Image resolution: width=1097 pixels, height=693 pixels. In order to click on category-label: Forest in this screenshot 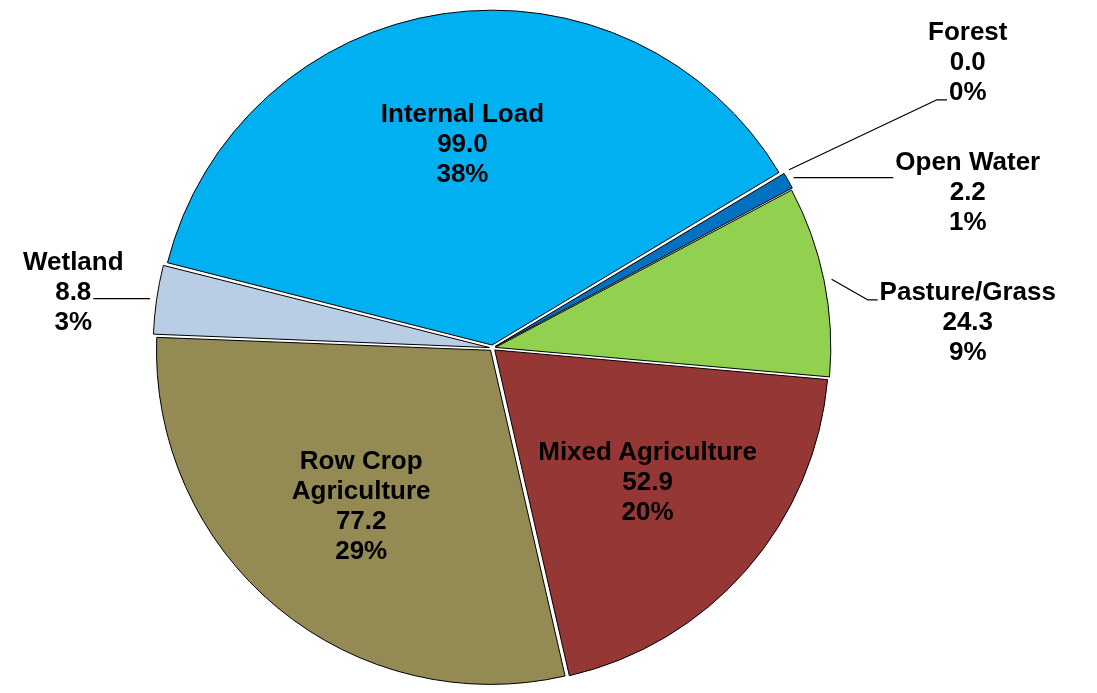, I will do `click(968, 30)`.